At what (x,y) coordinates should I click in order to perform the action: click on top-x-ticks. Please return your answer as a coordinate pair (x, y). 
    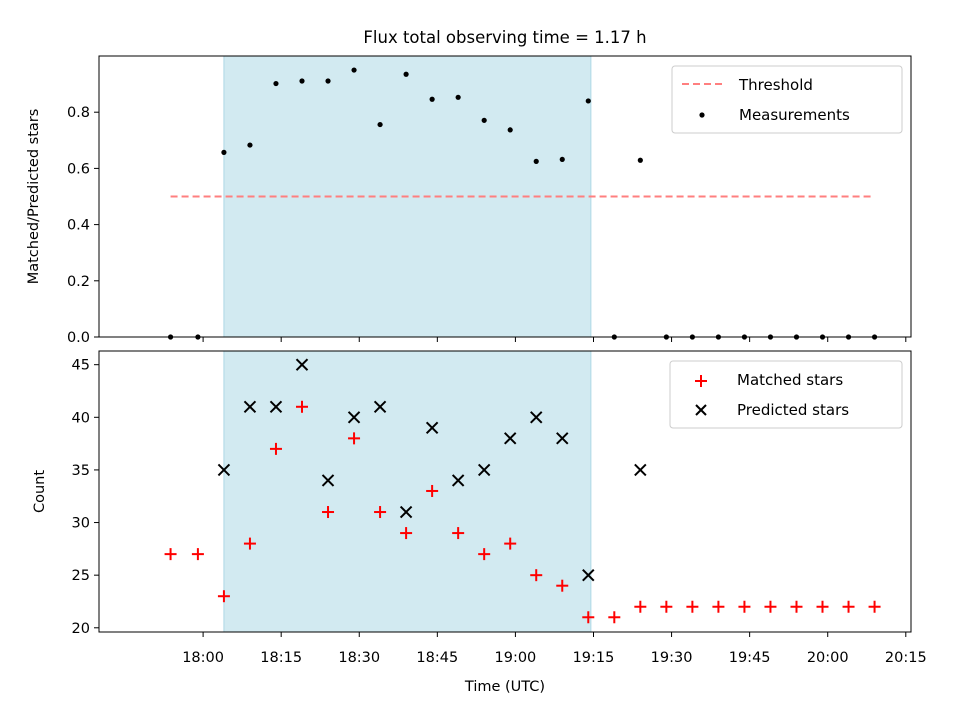
    Looking at the image, I should click on (554, 339).